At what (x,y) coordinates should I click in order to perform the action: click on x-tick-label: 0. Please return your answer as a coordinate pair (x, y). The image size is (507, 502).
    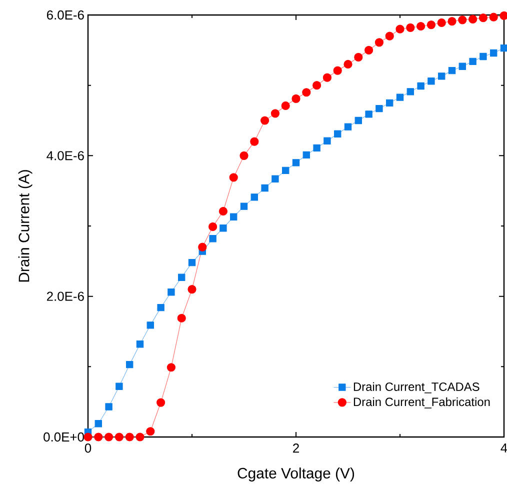
    Looking at the image, I should click on (88, 448).